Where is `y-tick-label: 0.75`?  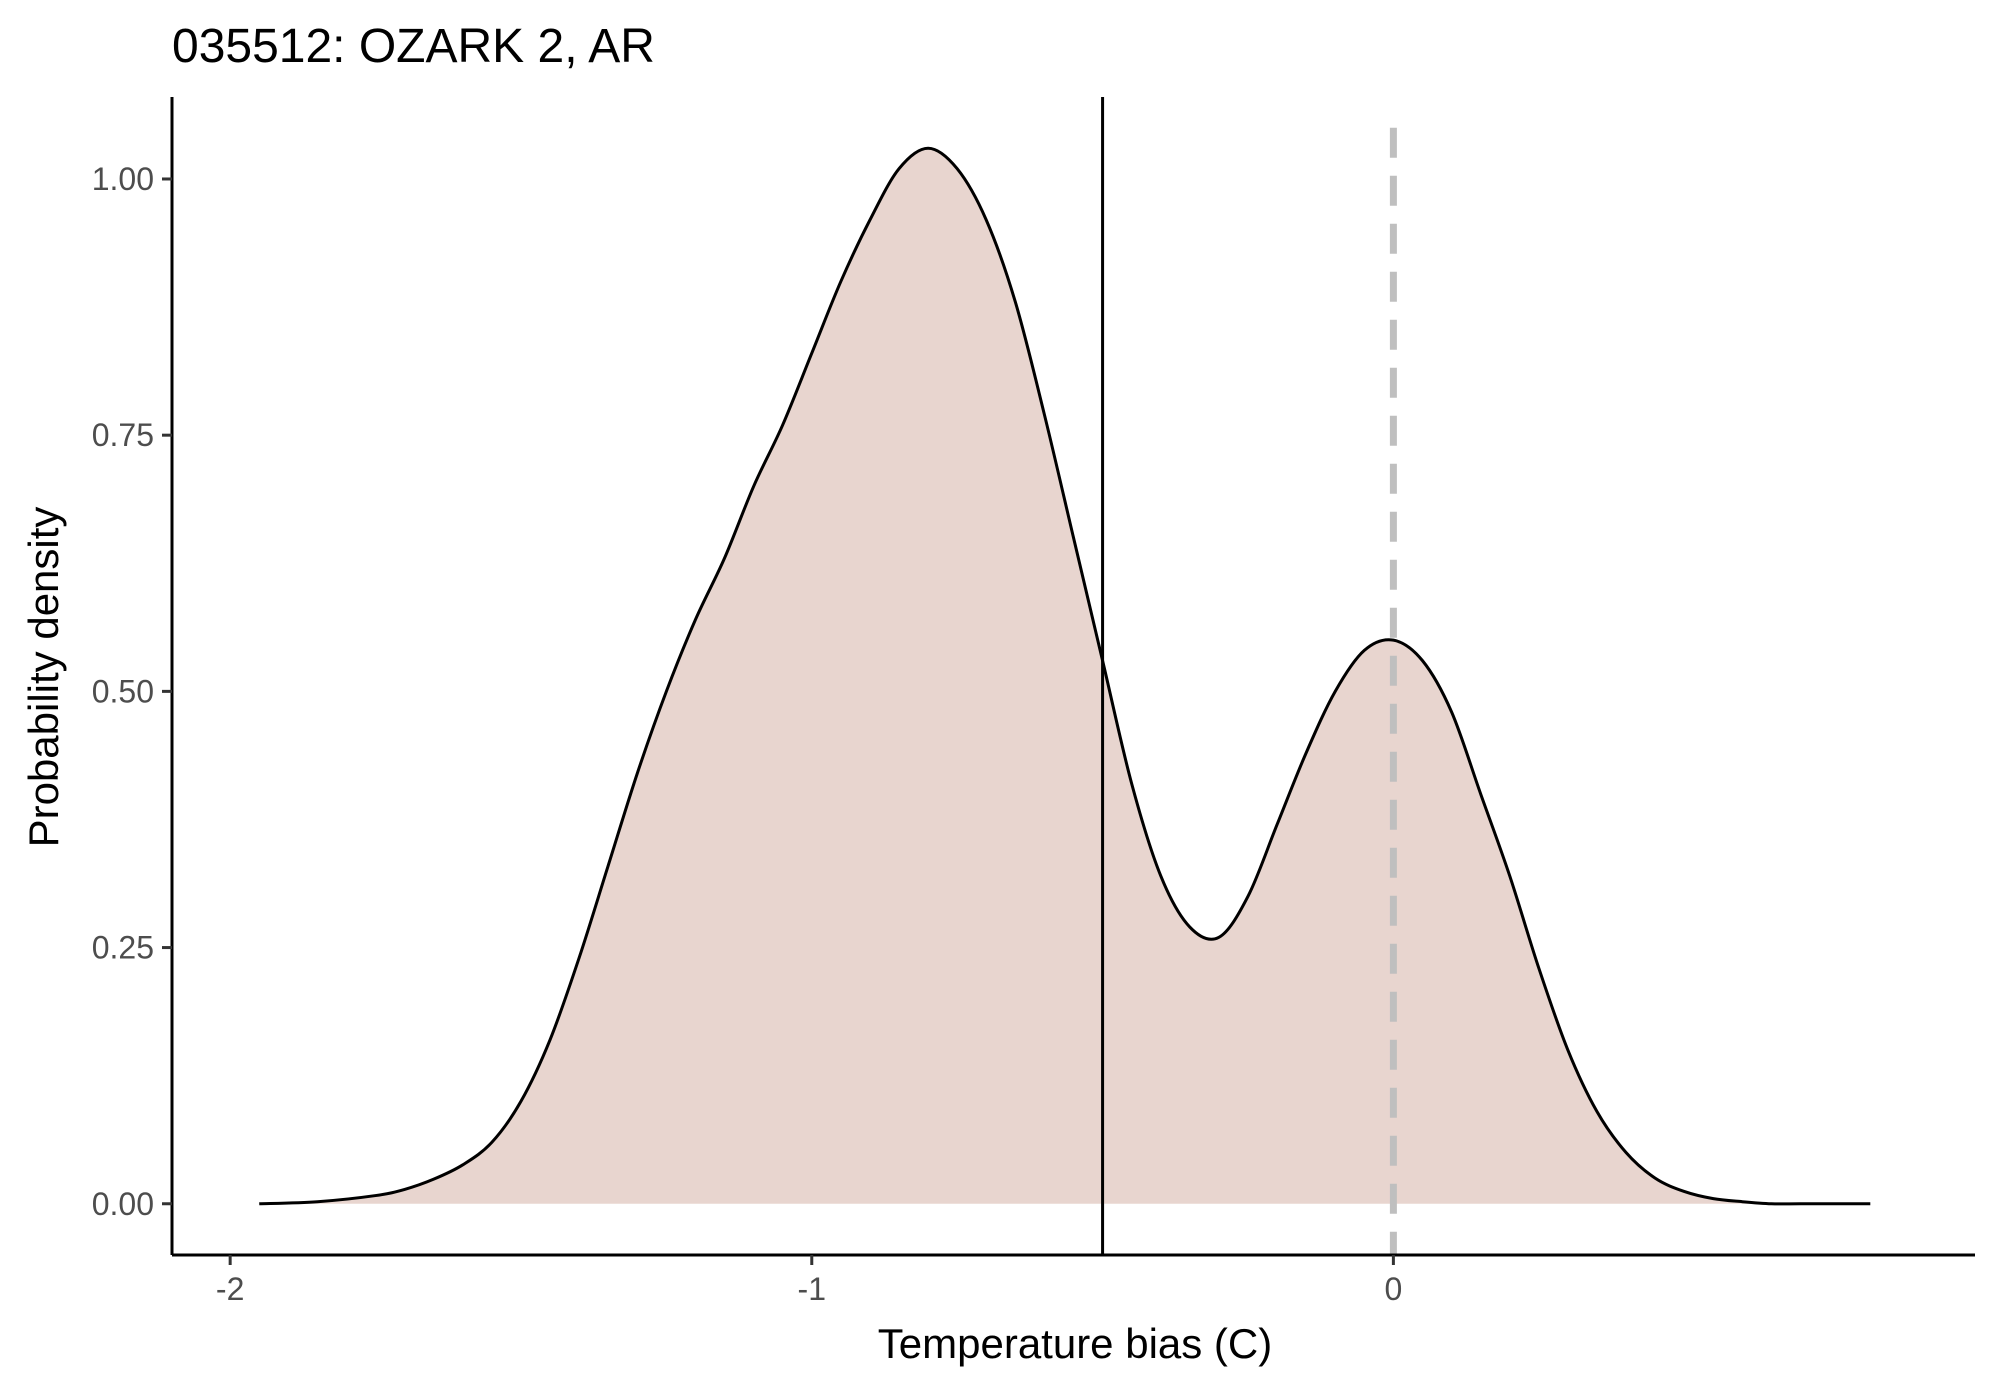
y-tick-label: 0.75 is located at coordinates (123, 435).